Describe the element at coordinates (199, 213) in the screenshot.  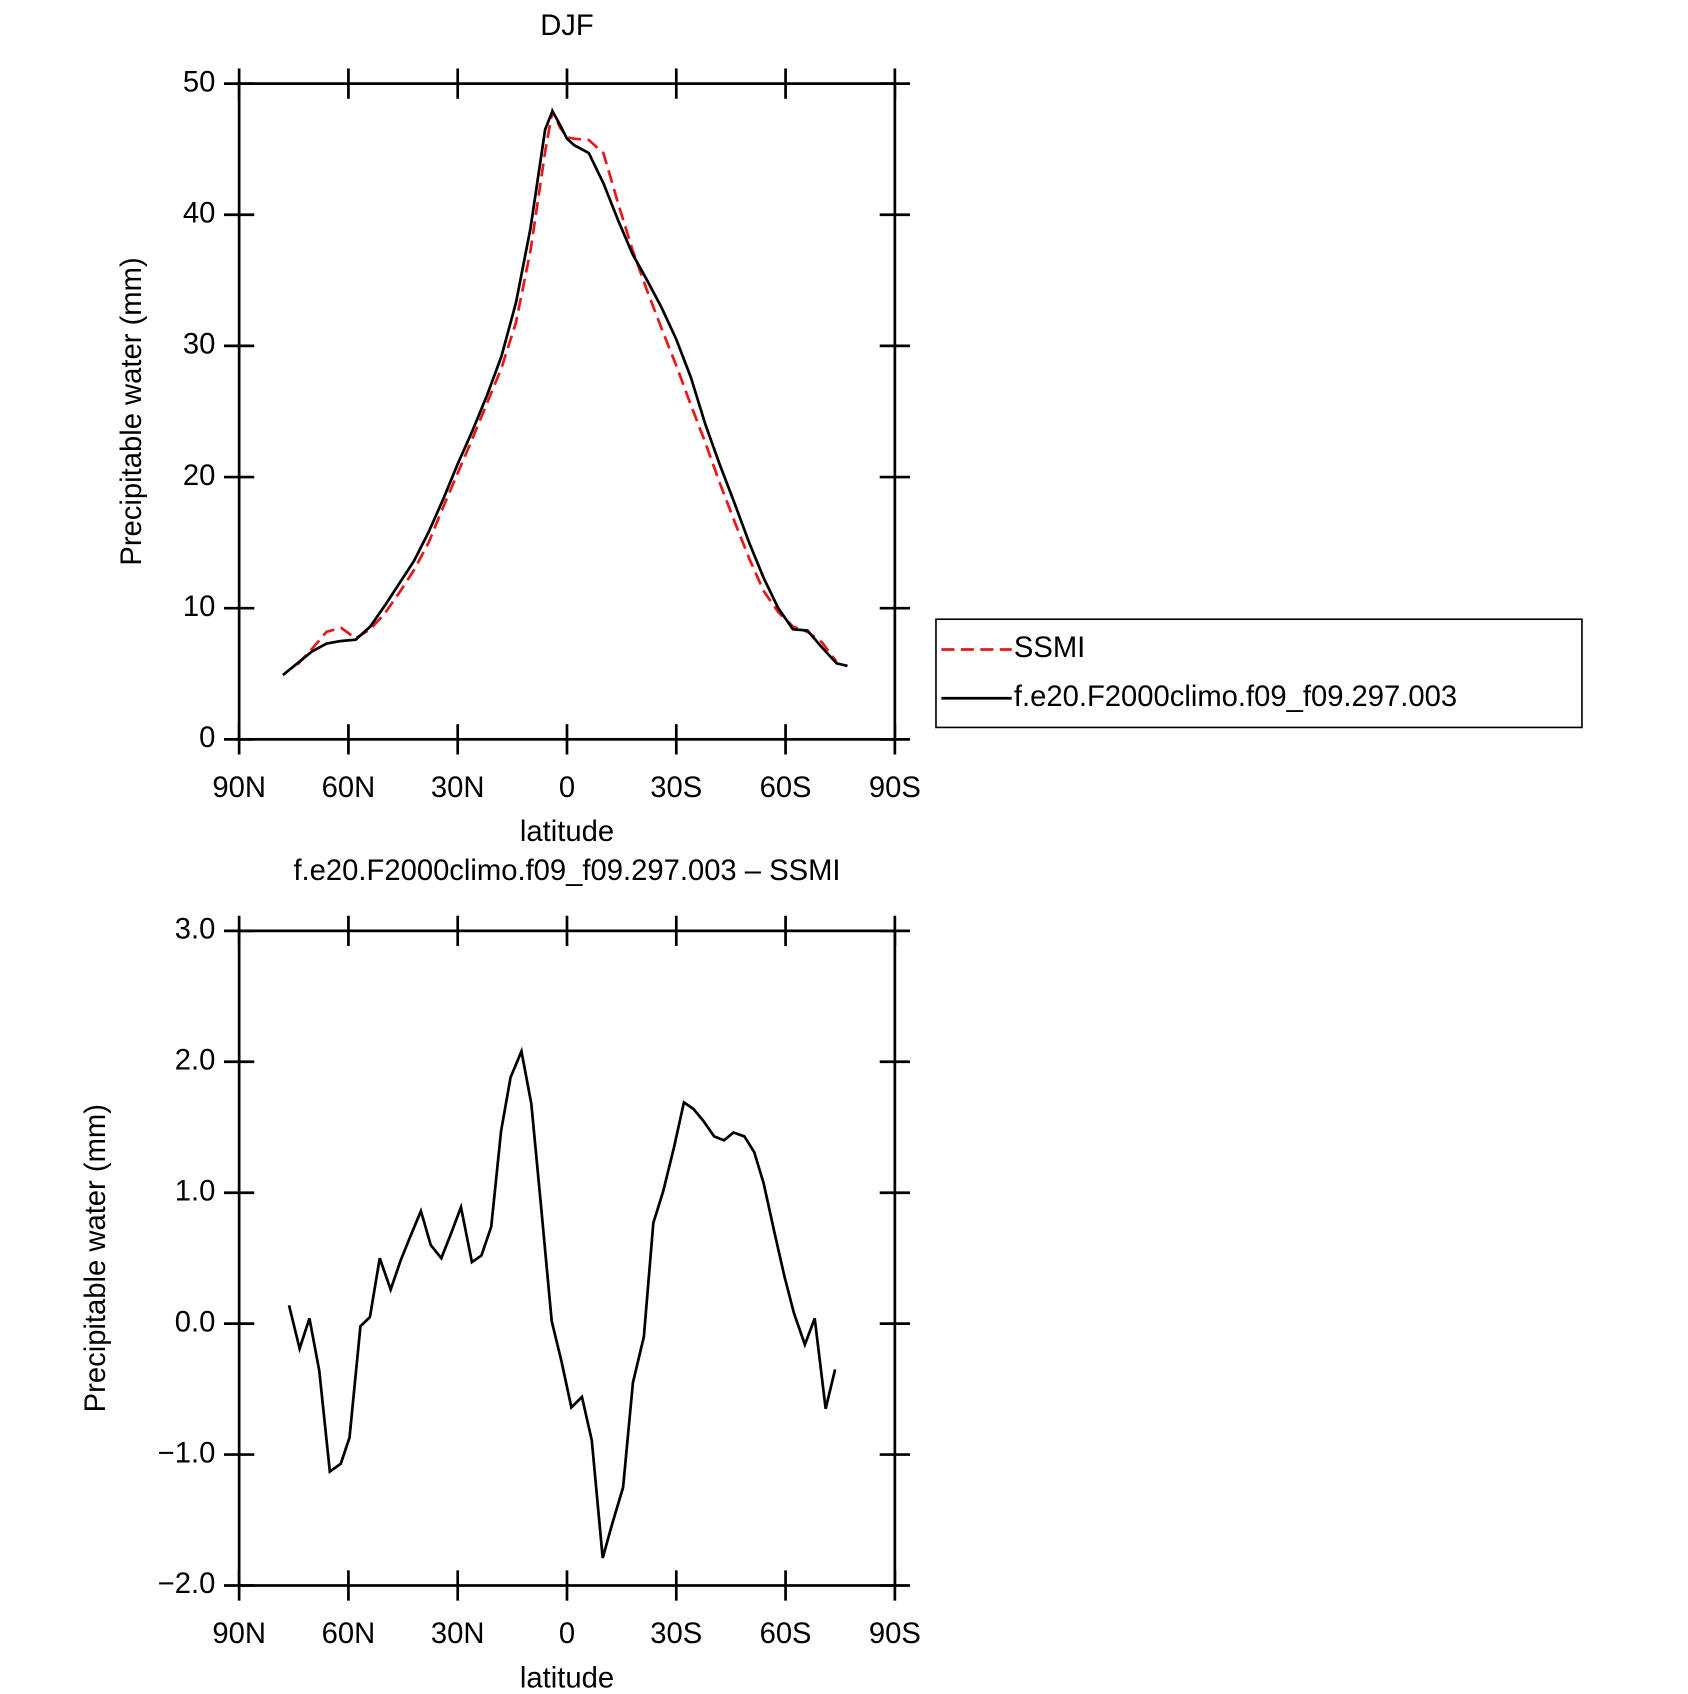
I see `y-tick-label: 40` at that location.